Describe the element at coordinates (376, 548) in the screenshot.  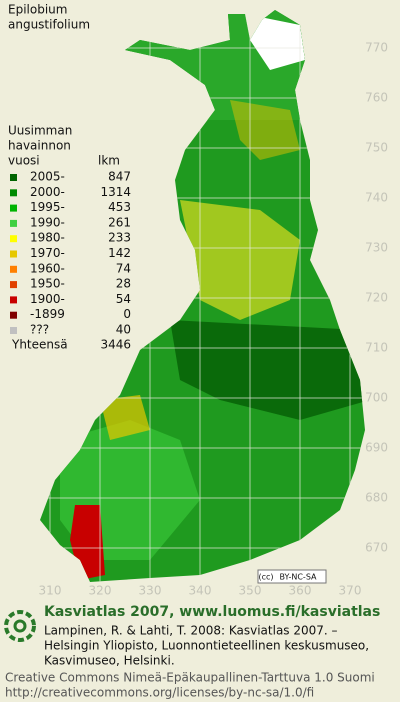
I see `y-tick-label: 670` at that location.